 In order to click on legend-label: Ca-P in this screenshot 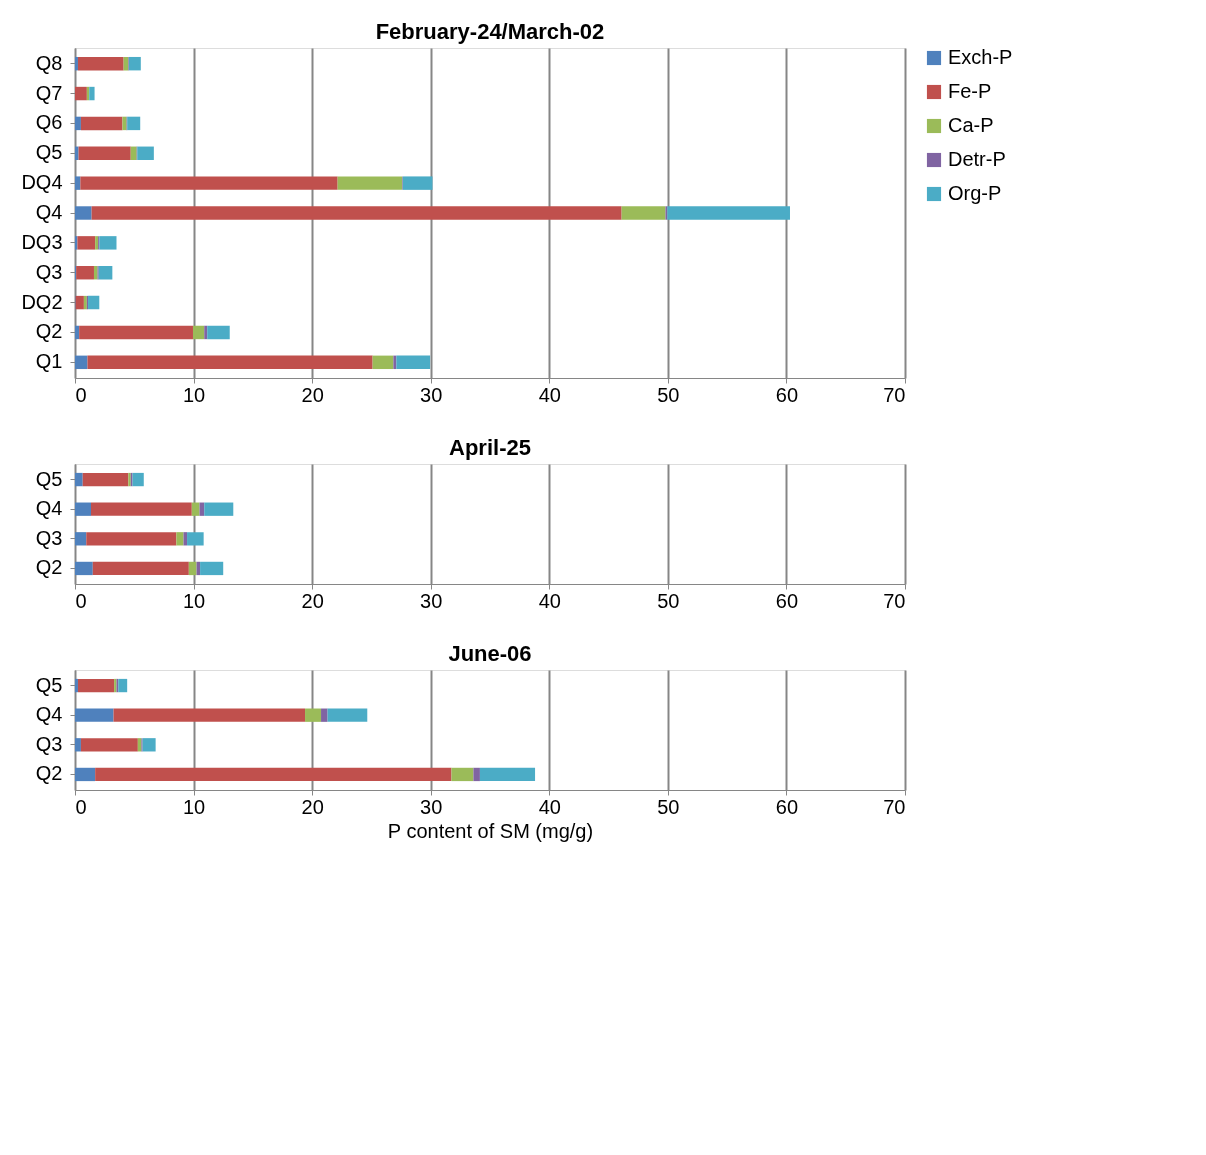, I will do `click(971, 125)`.